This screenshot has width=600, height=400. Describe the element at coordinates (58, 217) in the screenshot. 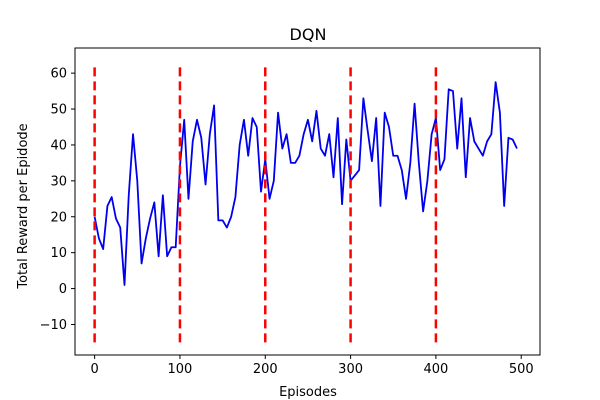

I see `y-tick-label-20: 20` at that location.